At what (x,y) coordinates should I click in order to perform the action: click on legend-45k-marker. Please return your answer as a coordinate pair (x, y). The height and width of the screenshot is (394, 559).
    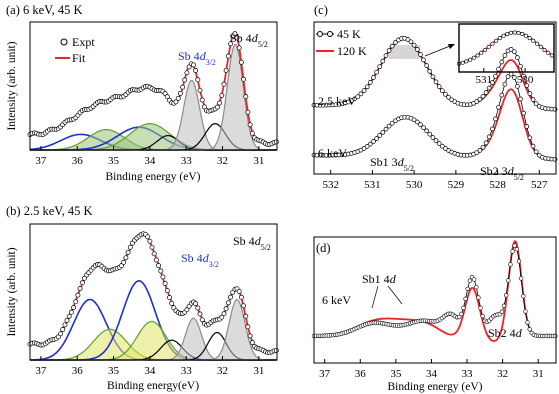
    Looking at the image, I should click on (330, 34).